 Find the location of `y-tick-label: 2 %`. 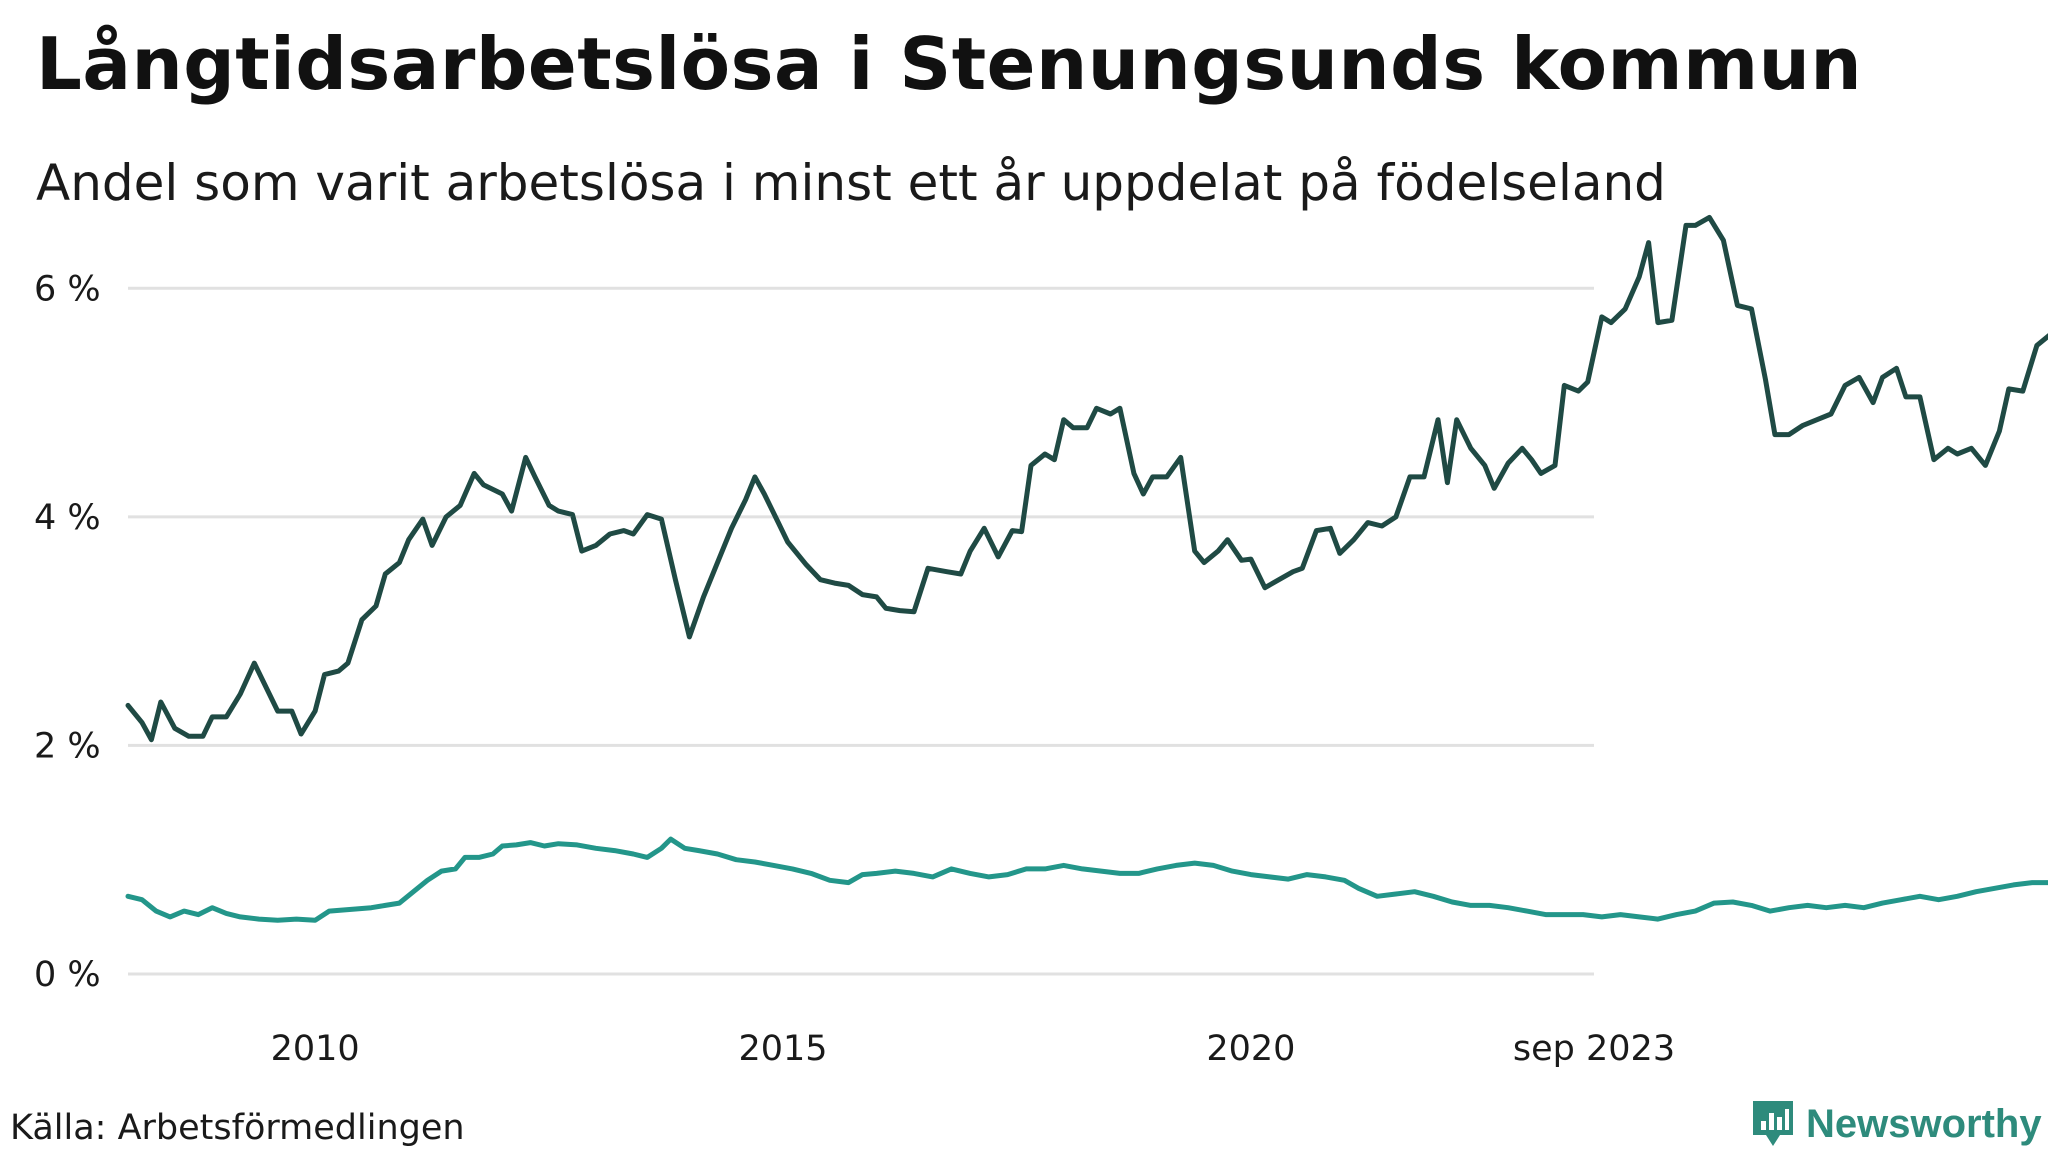

y-tick-label: 2 % is located at coordinates (67, 746).